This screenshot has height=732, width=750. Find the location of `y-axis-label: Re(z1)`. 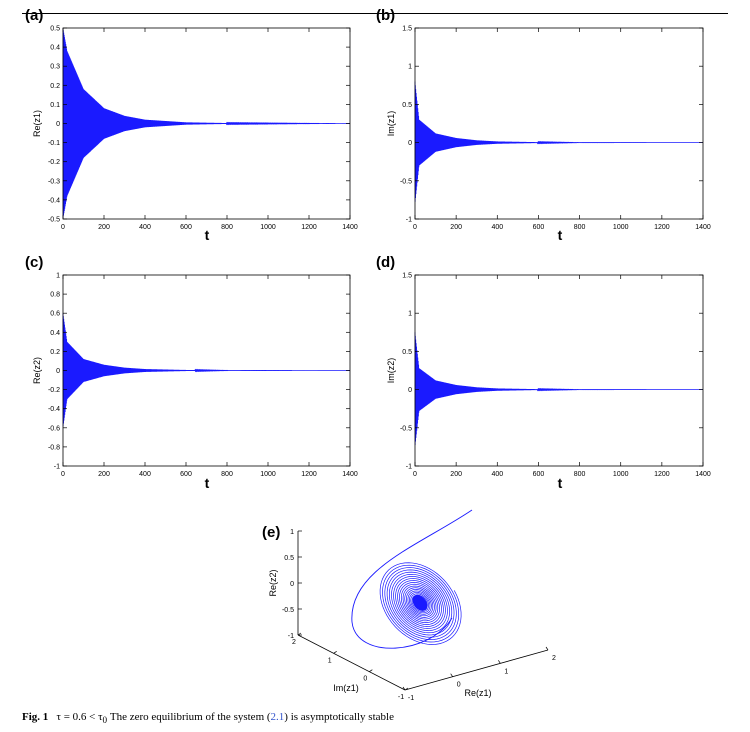

y-axis-label: Re(z1) is located at coordinates (37, 123).